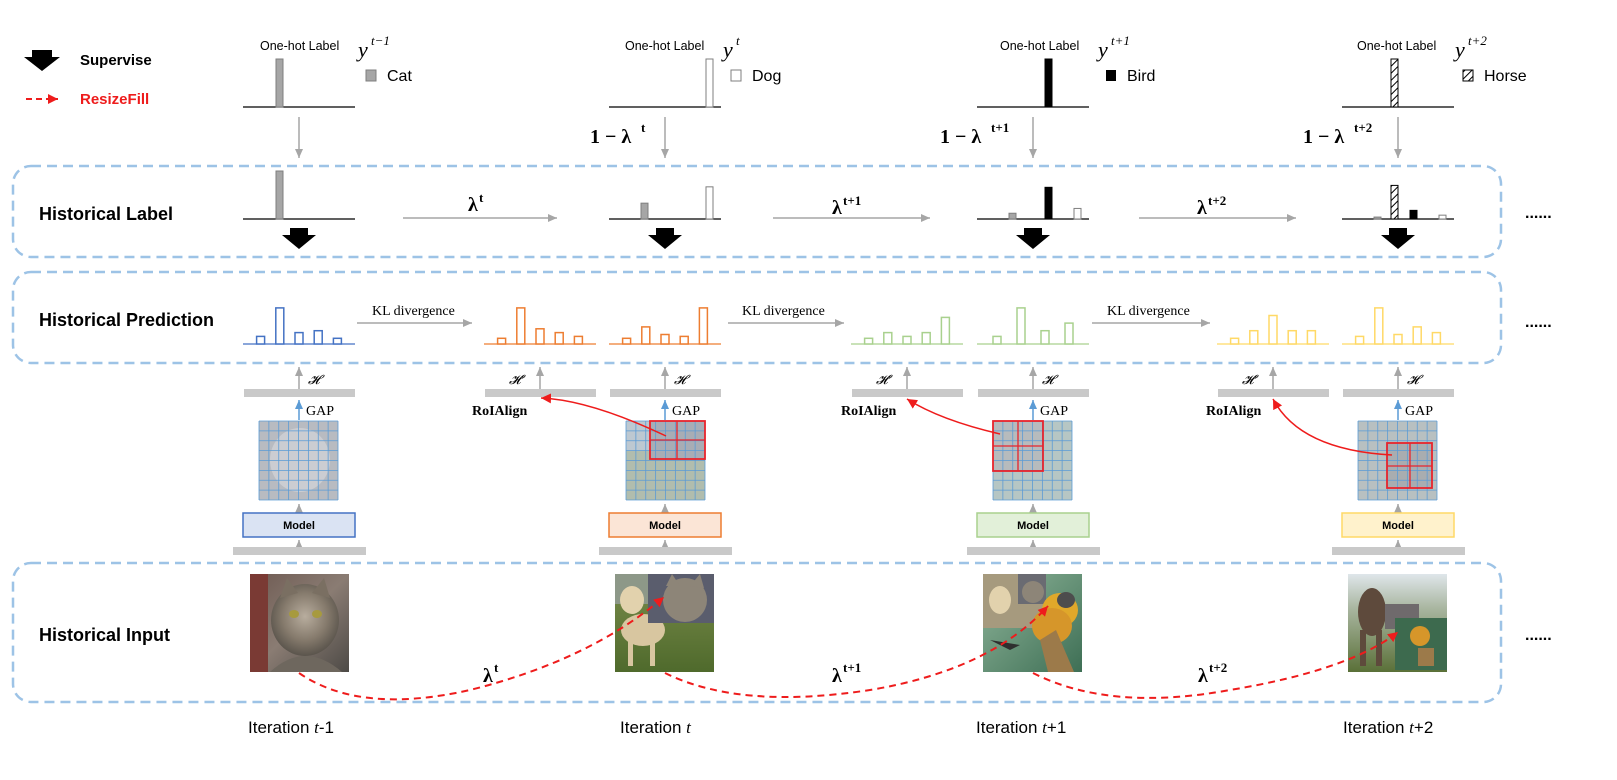  What do you see at coordinates (738, 40) in the screenshot?
I see `y-superscript: t` at bounding box center [738, 40].